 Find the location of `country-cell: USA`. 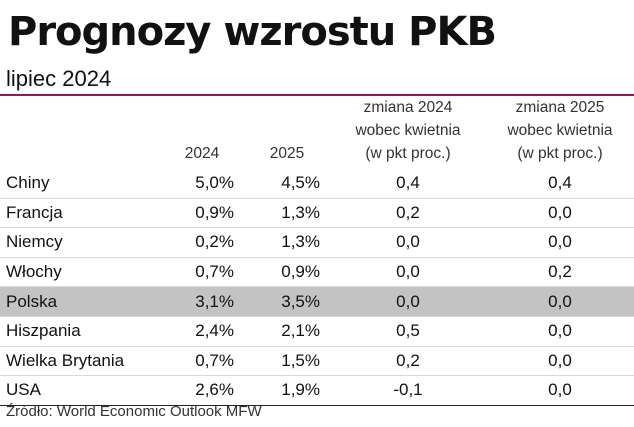

country-cell: USA is located at coordinates (80, 390).